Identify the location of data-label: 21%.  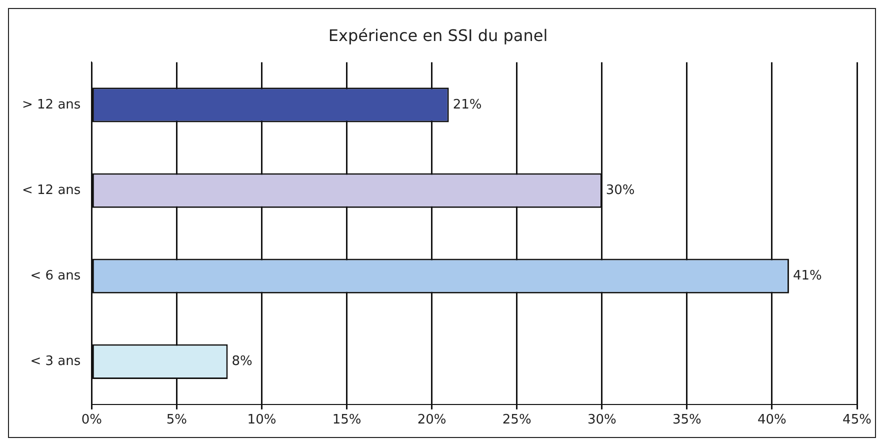
(467, 104).